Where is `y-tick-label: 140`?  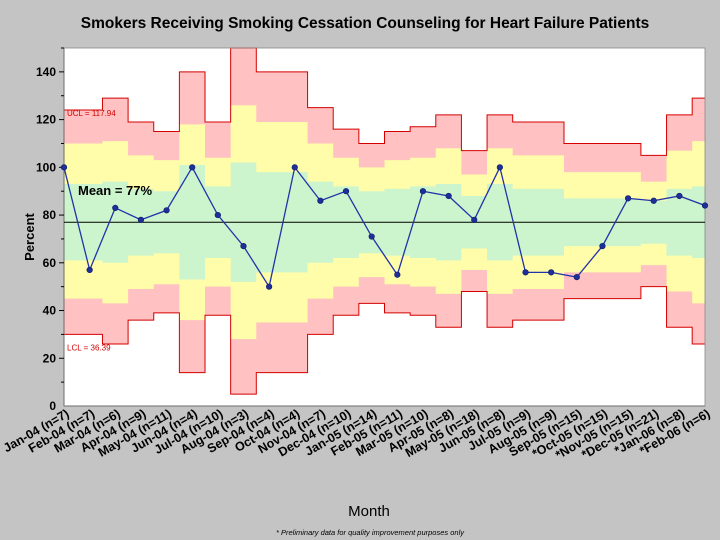
y-tick-label: 140 is located at coordinates (46, 72).